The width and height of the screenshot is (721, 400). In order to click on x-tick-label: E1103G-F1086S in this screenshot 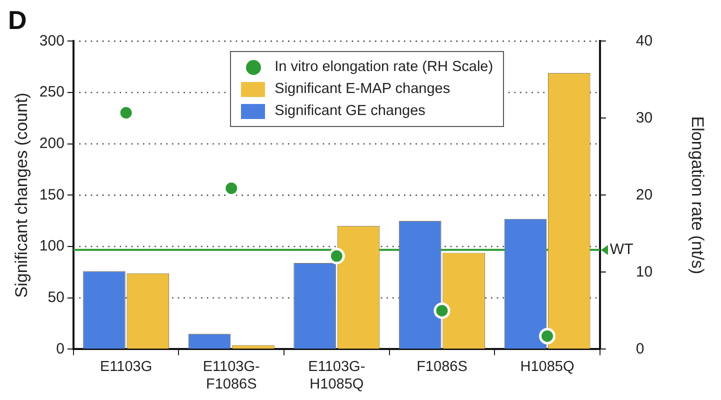, I will do `click(231, 375)`.